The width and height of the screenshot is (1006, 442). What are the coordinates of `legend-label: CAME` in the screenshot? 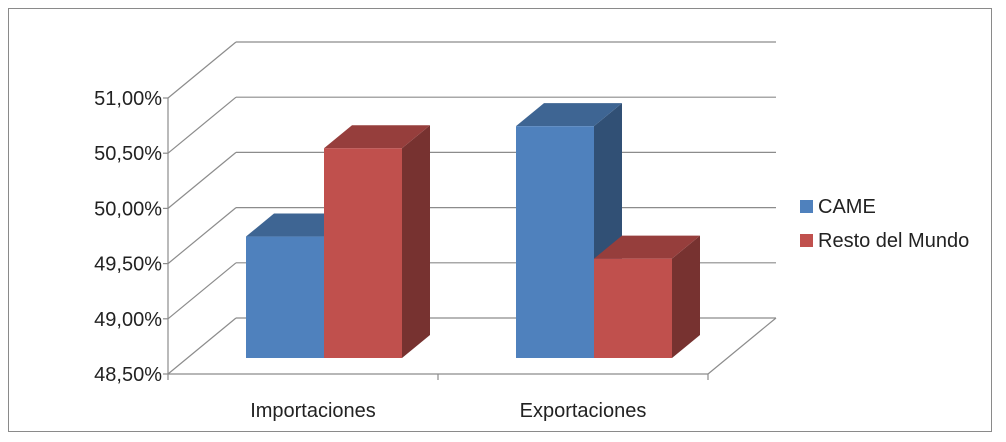 It's located at (847, 207).